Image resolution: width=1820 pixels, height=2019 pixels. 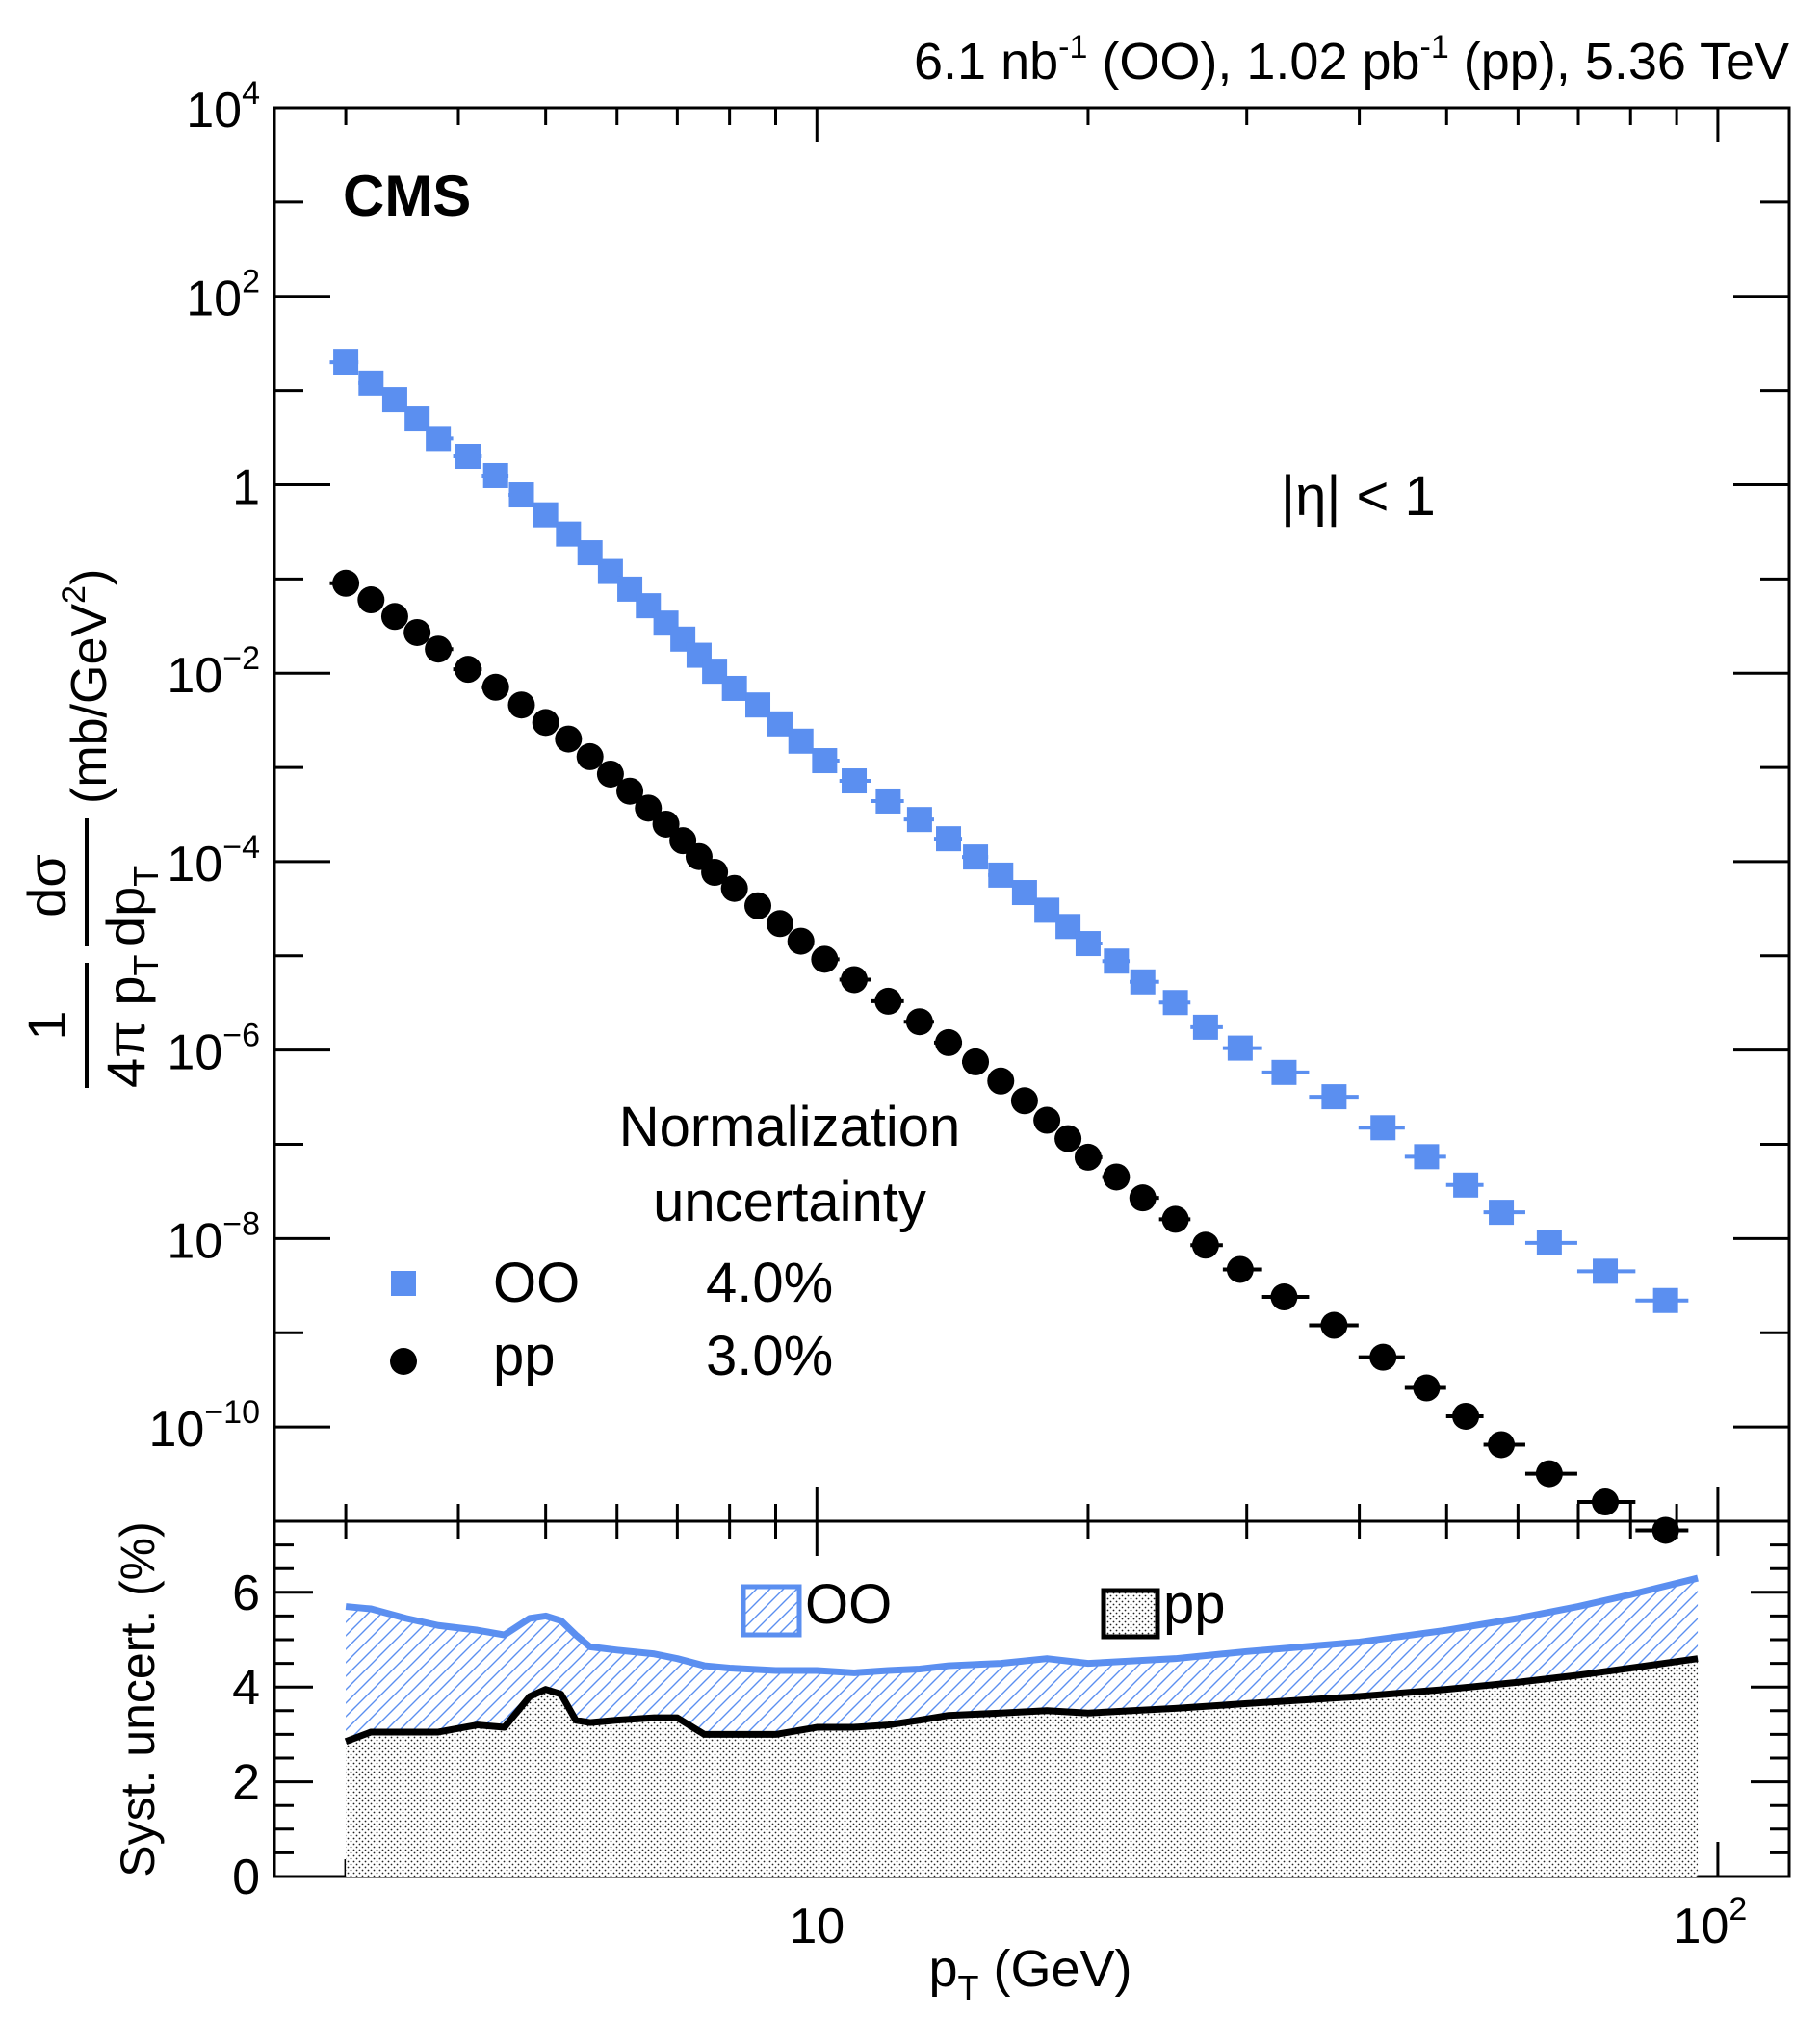 What do you see at coordinates (817, 1927) in the screenshot?
I see `x-tick-label: 10` at bounding box center [817, 1927].